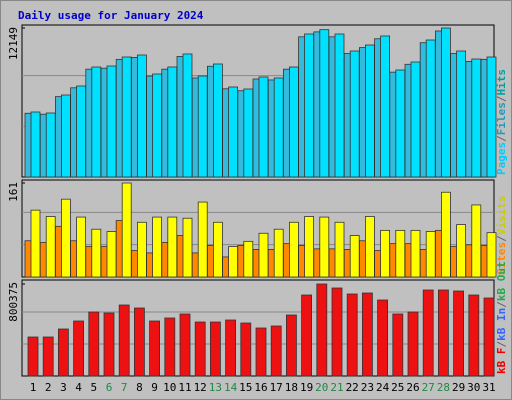 The image size is (512, 400). I want to click on x-tick-label: 9, so click(154, 387).